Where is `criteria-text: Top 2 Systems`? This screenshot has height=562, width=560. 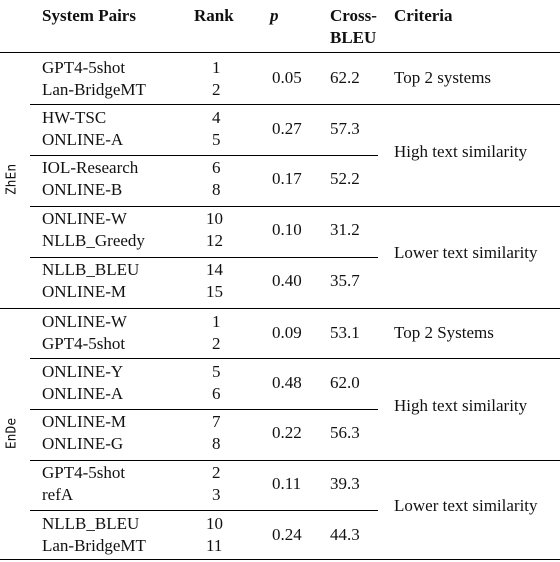
criteria-text: Top 2 Systems is located at coordinates (444, 332).